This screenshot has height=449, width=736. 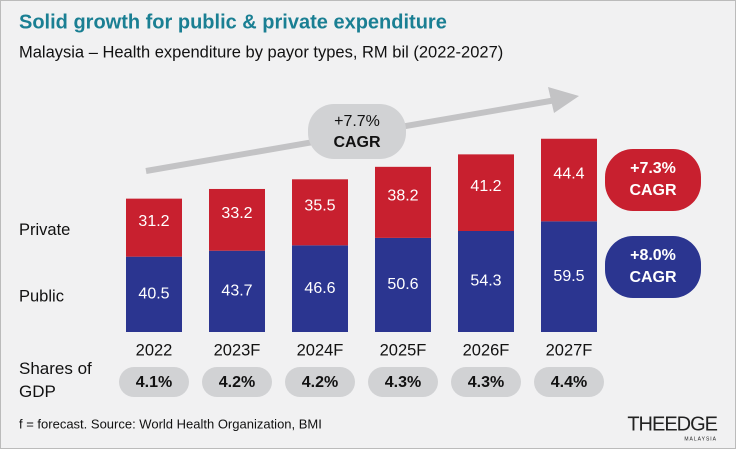 I want to click on cagr-text: +7.3%, so click(x=653, y=168).